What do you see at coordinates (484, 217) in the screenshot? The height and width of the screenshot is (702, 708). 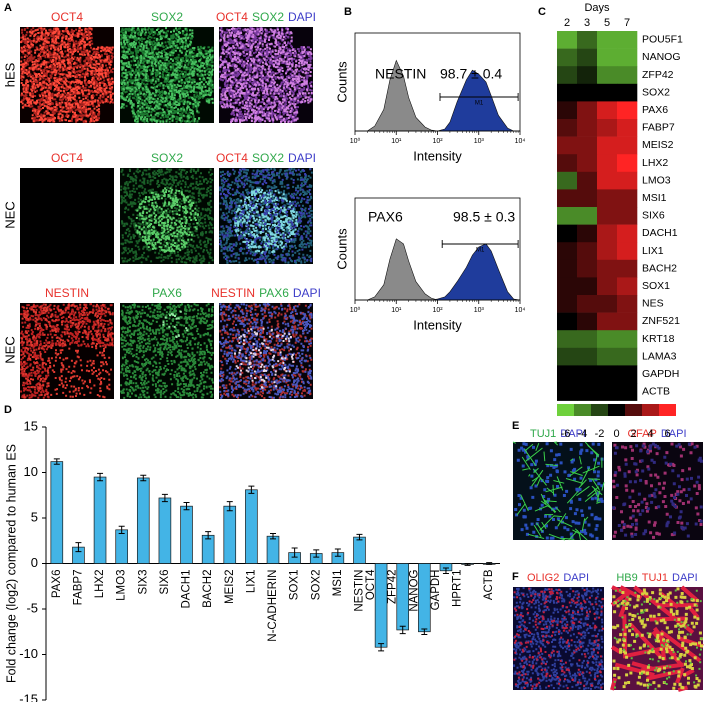 I see `histogram-stat: 98.5 ± 0.3` at bounding box center [484, 217].